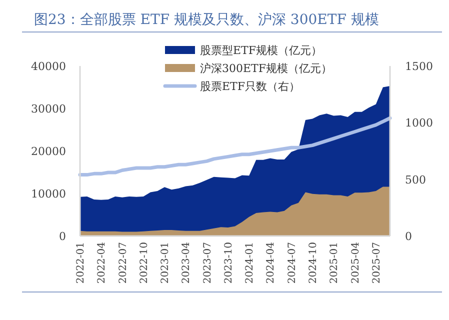 The width and height of the screenshot is (449, 320). Describe the element at coordinates (250, 263) in the screenshot. I see `x-tick-label: 2024-01` at that location.